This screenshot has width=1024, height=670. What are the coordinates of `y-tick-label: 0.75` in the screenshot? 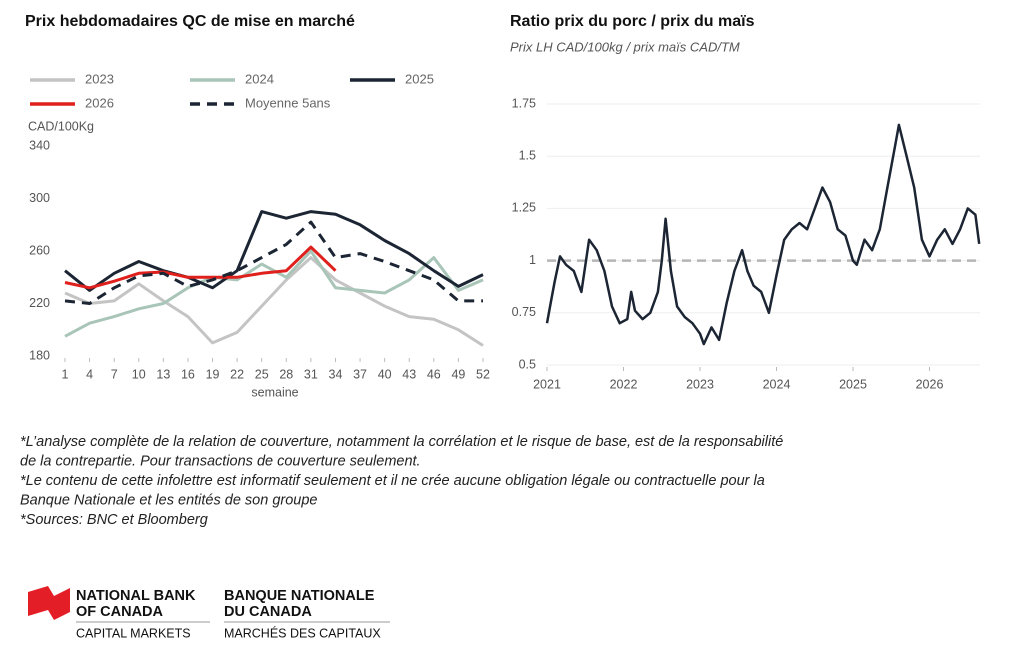 It's located at (524, 312).